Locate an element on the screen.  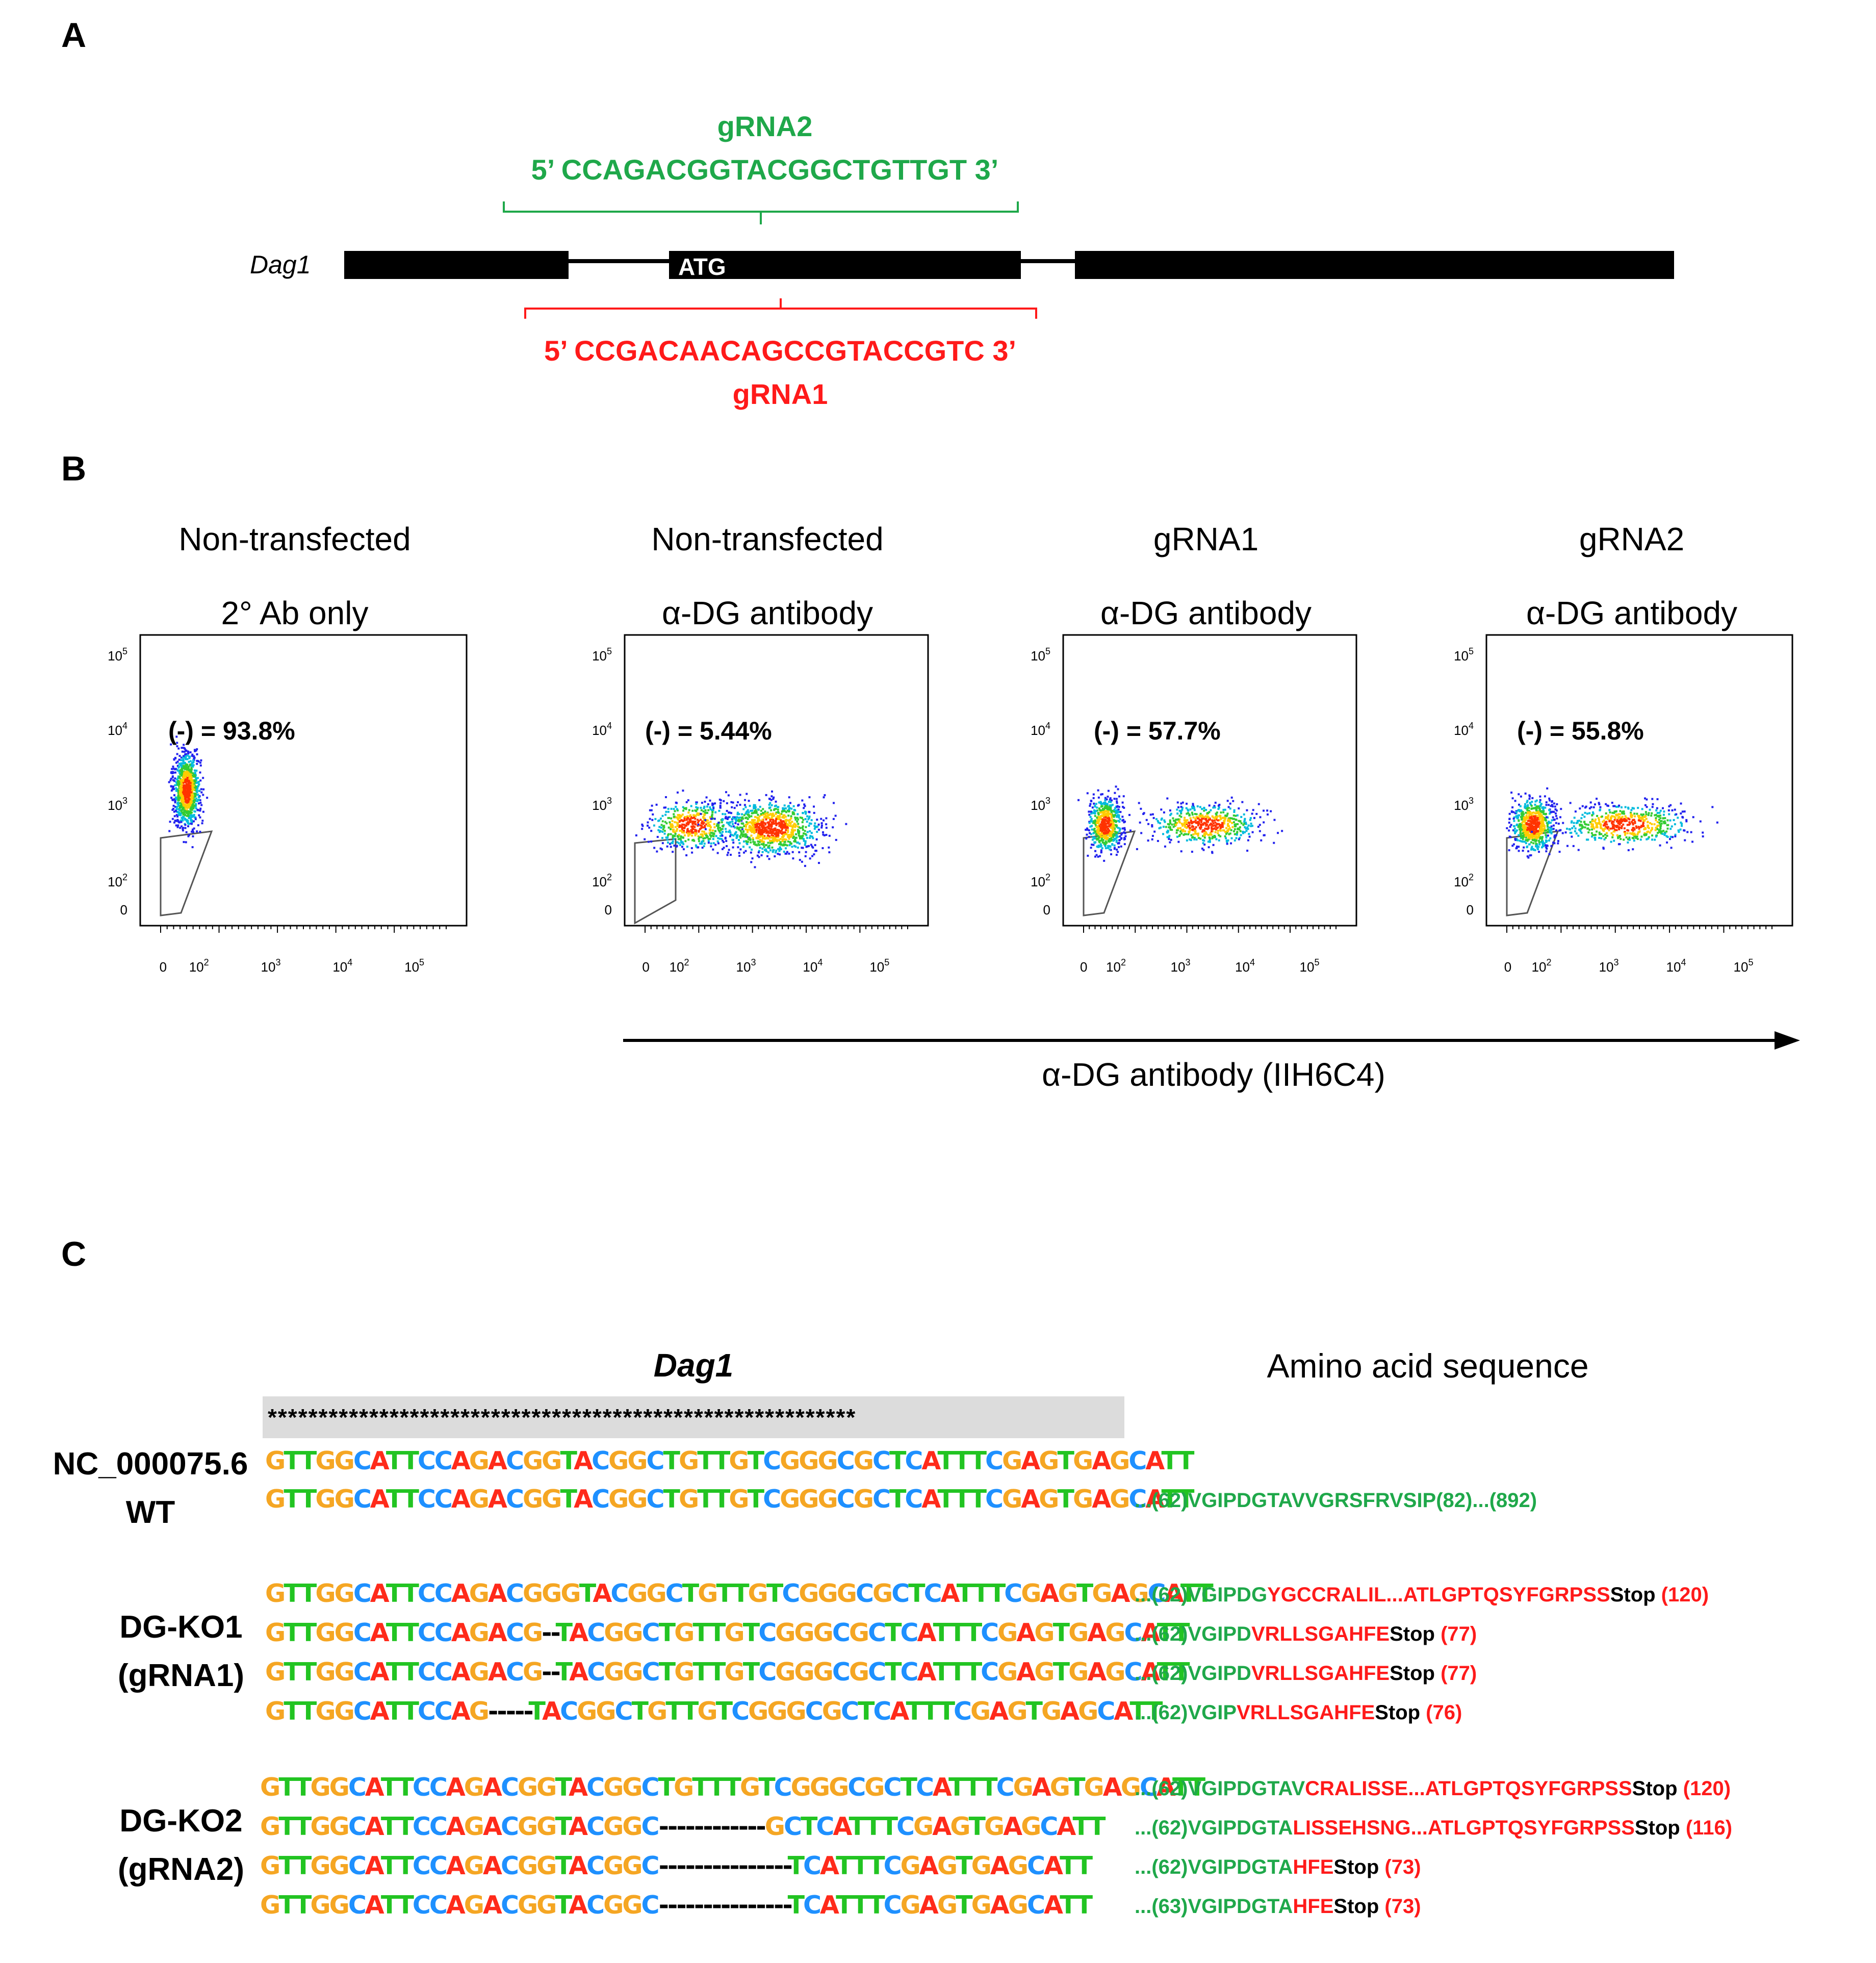
plot-title-3: gRNA1 is located at coordinates (1206, 539).